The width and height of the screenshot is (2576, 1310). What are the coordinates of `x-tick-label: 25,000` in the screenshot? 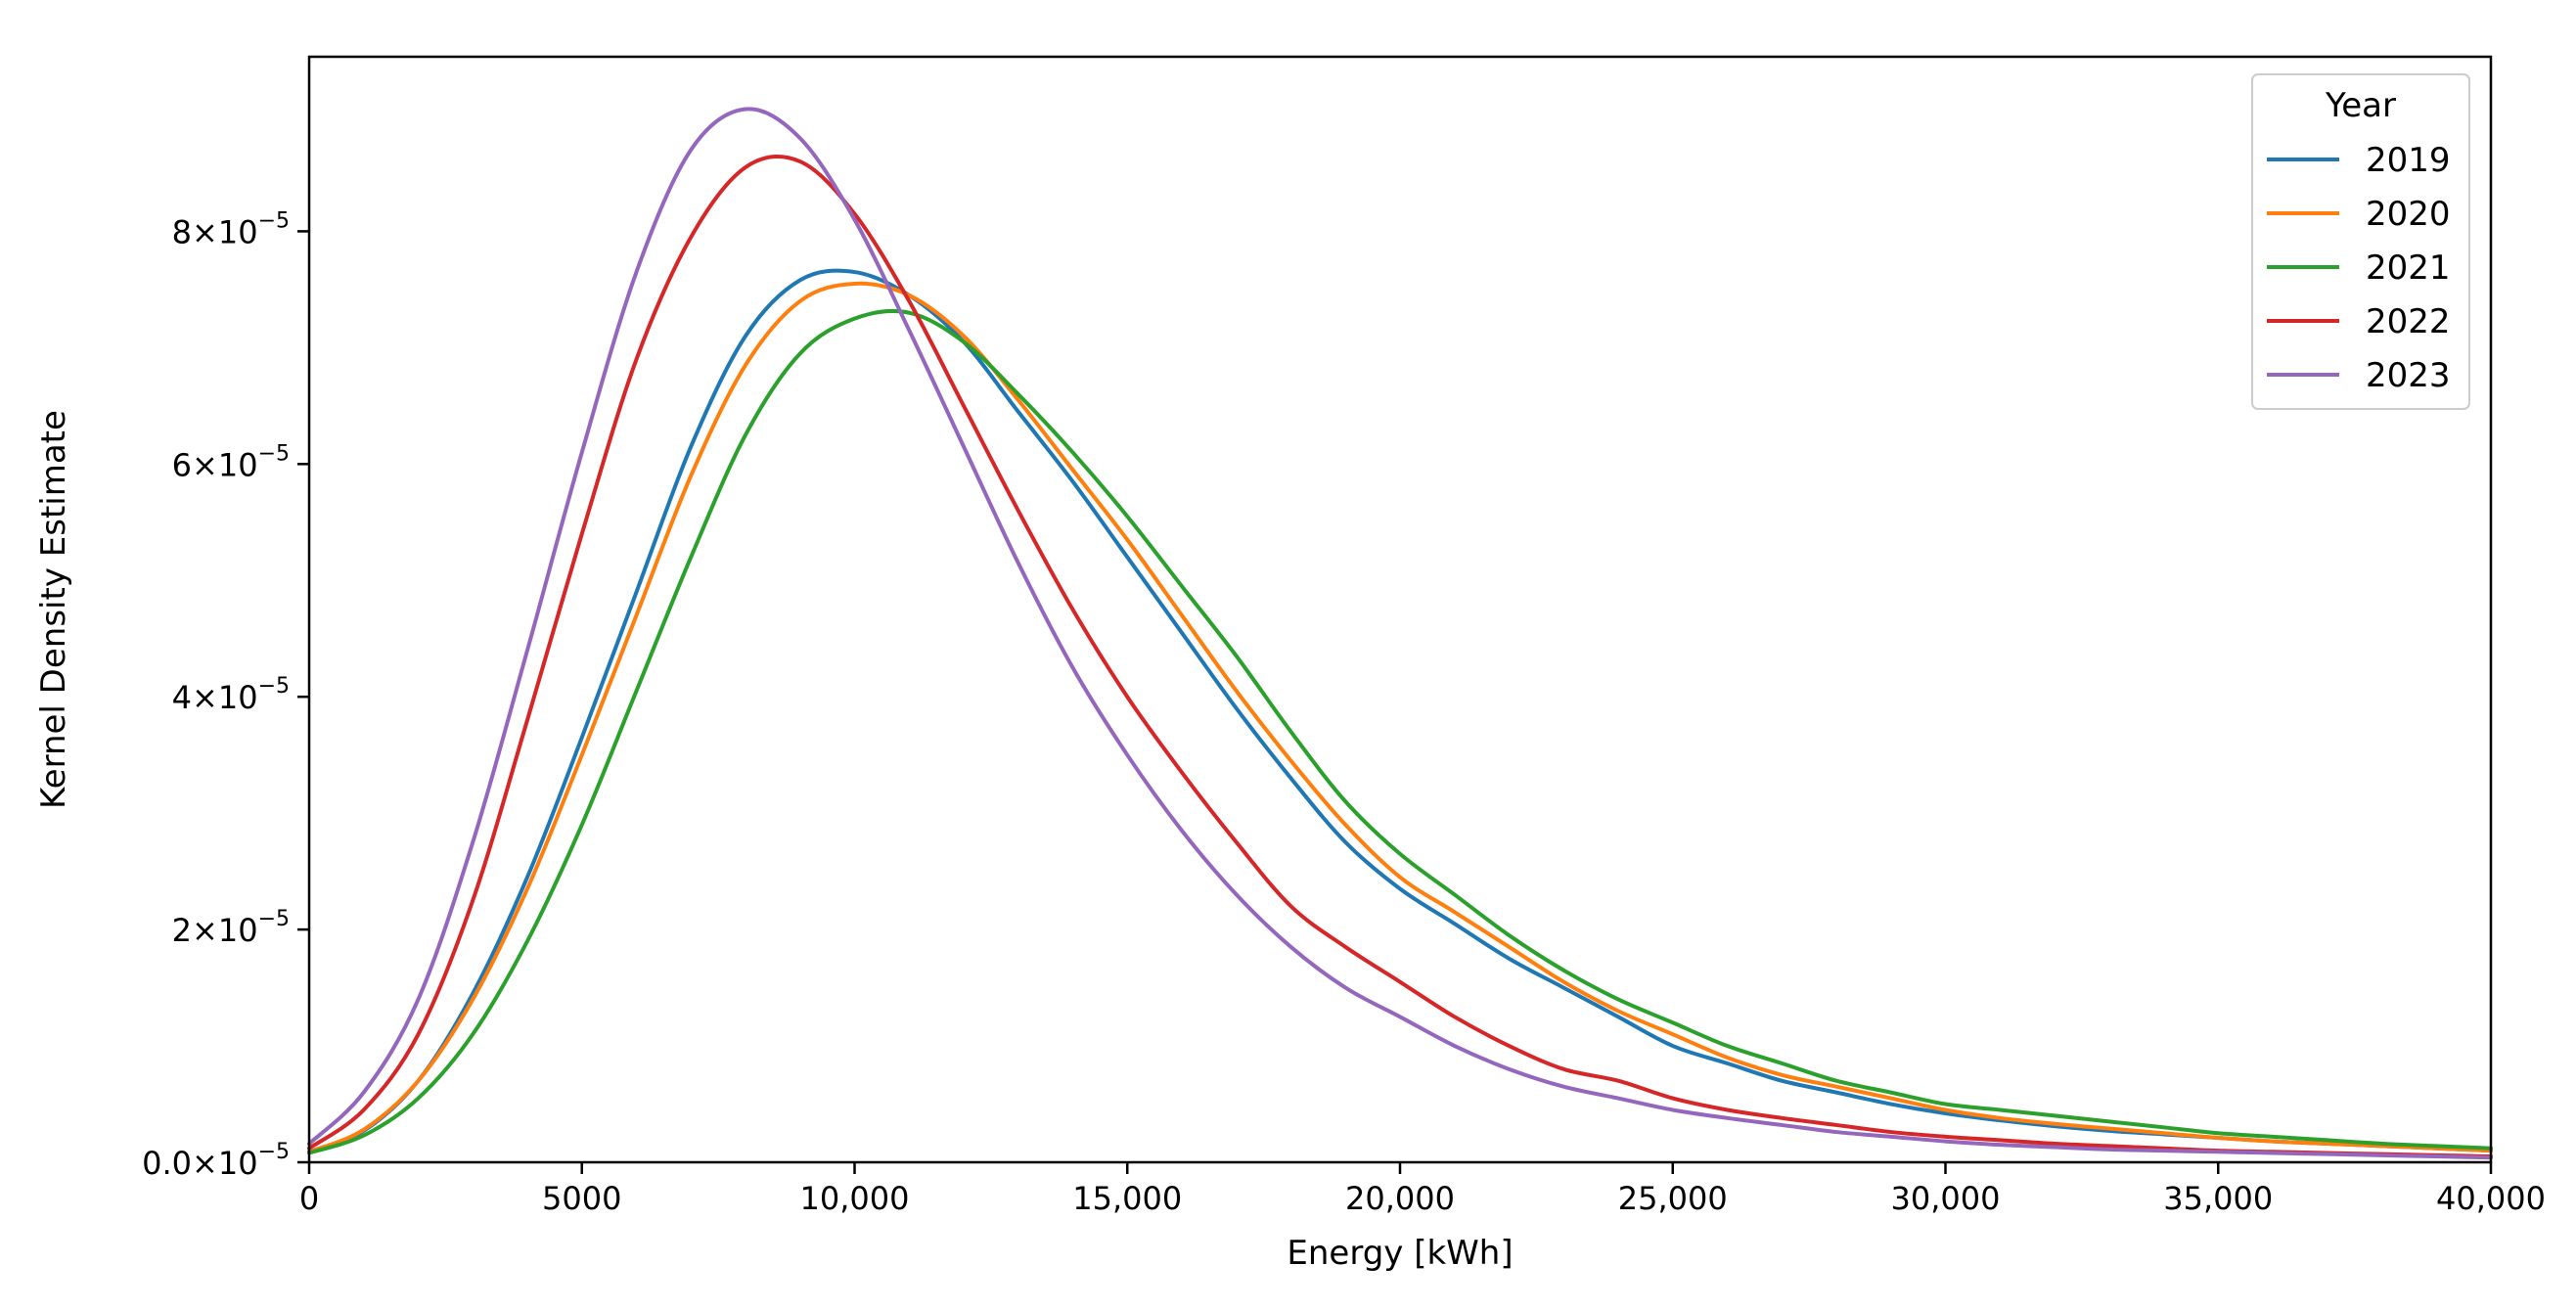 It's located at (1673, 1198).